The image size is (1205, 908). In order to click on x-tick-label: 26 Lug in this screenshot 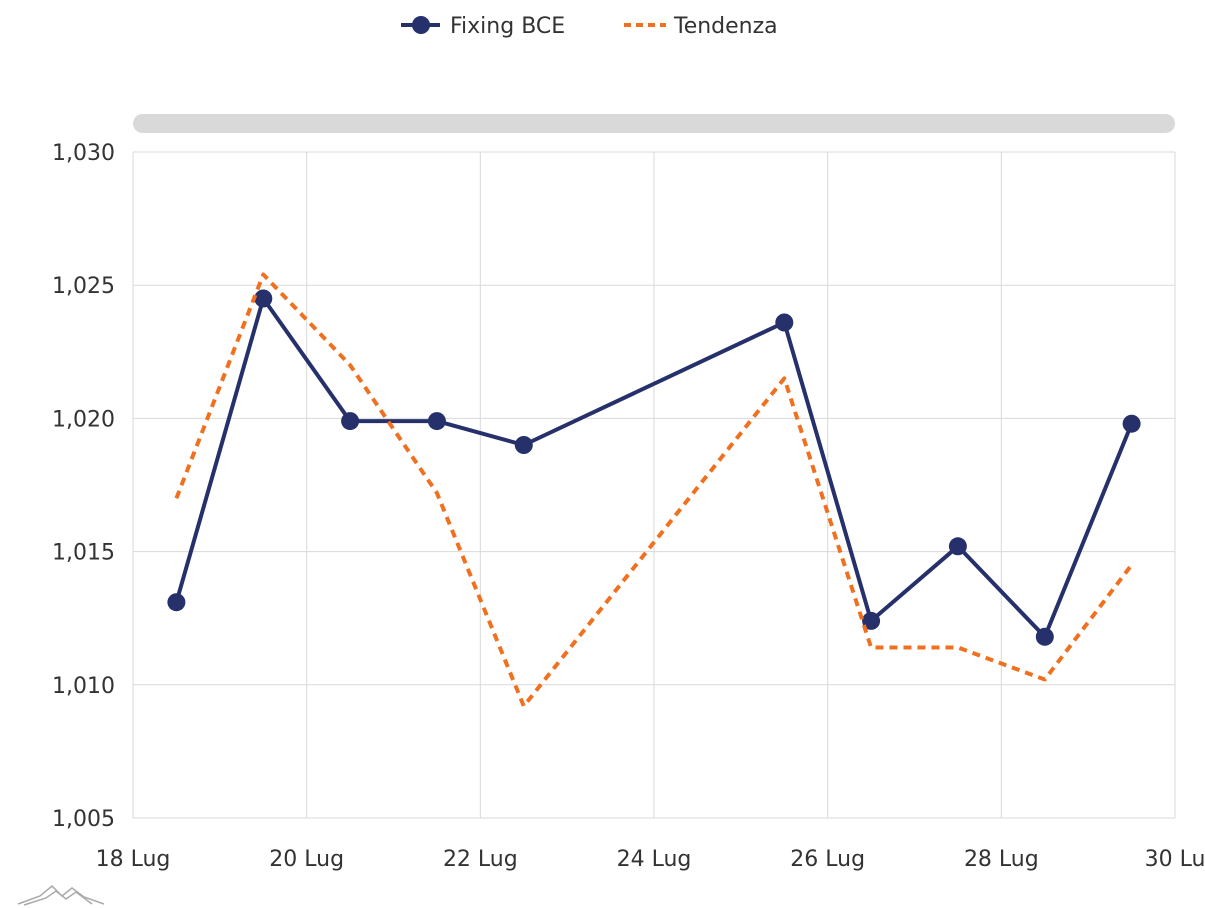, I will do `click(827, 859)`.